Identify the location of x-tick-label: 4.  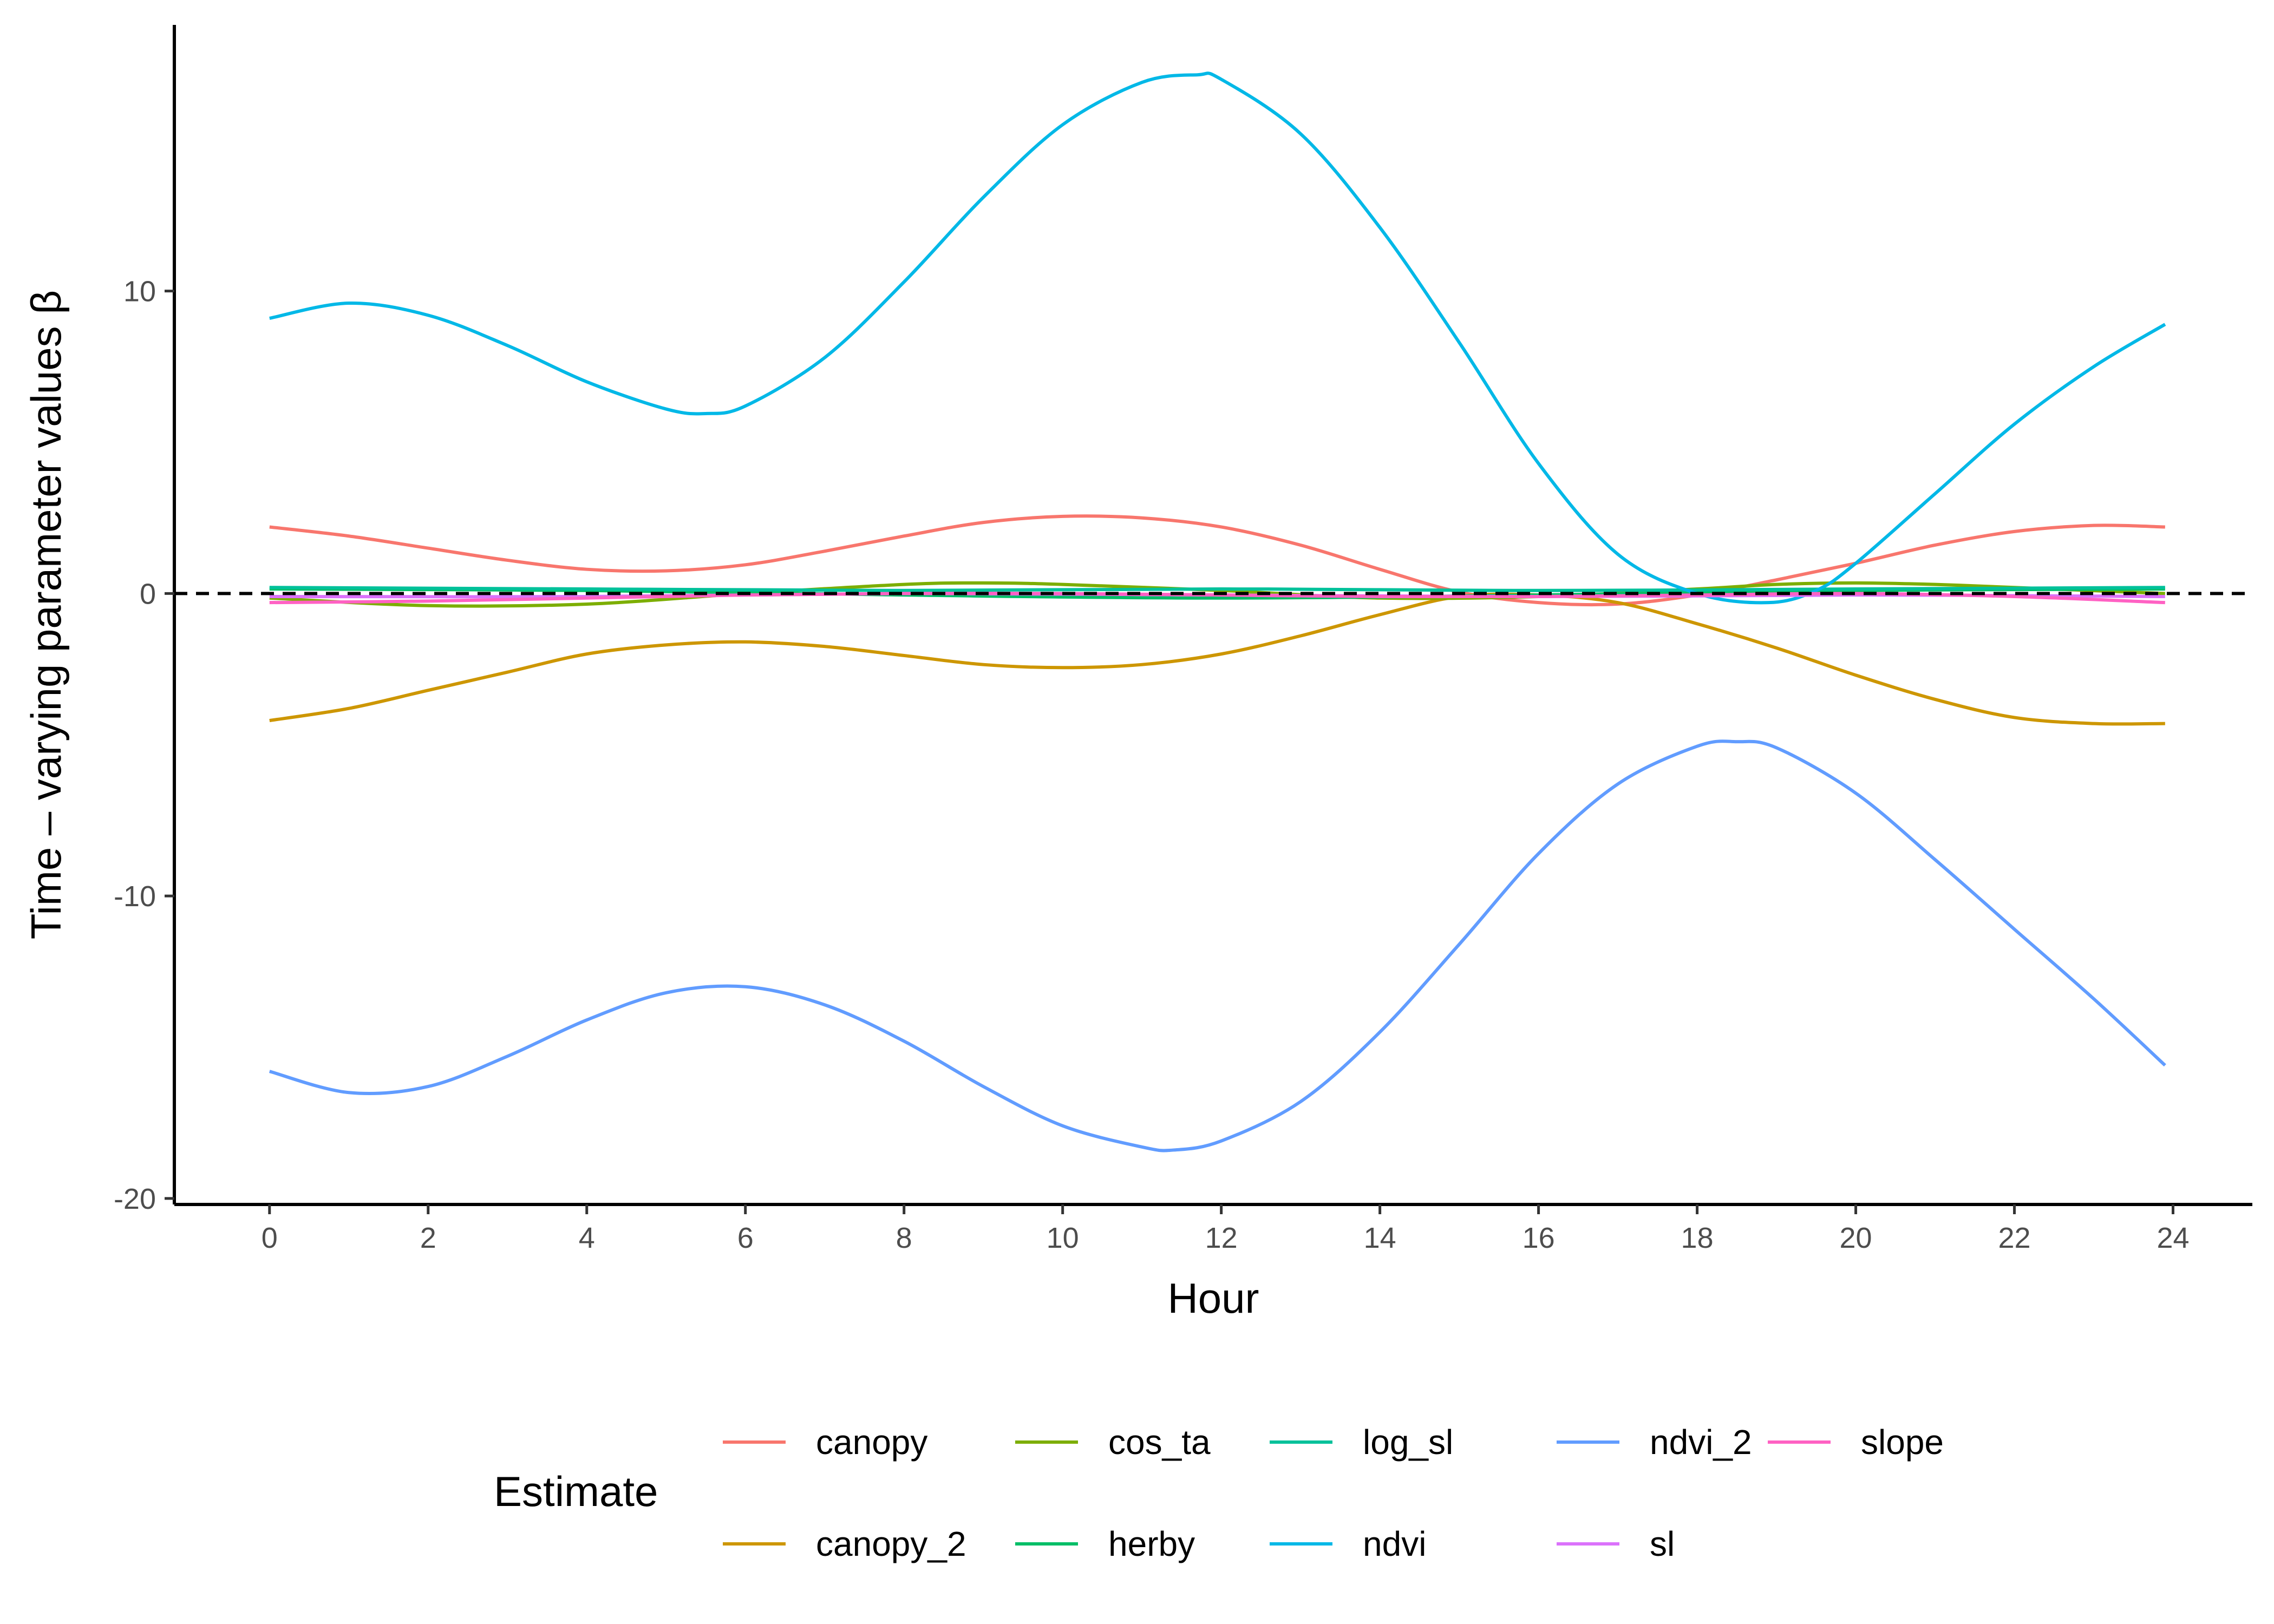
(587, 1238).